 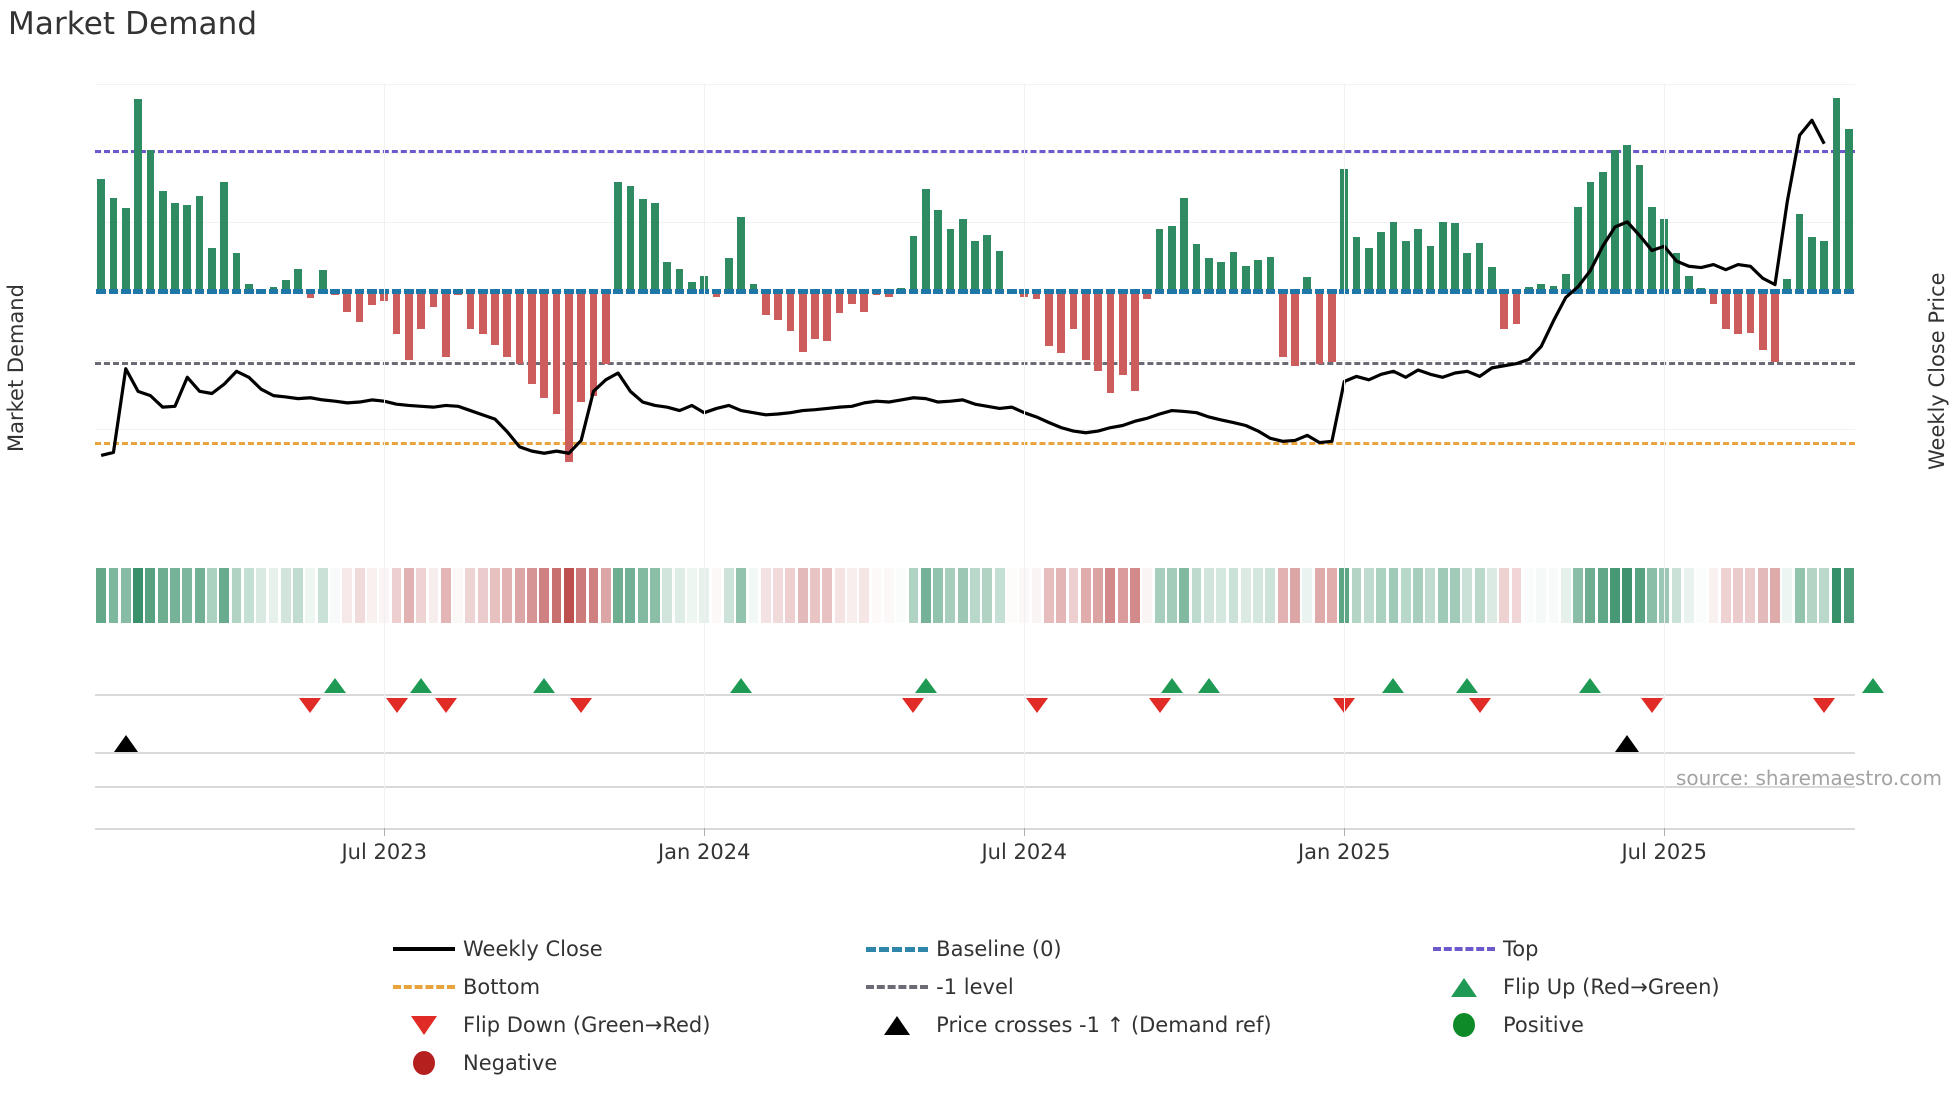 What do you see at coordinates (621, 1063) in the screenshot?
I see `legend-item: Negative` at bounding box center [621, 1063].